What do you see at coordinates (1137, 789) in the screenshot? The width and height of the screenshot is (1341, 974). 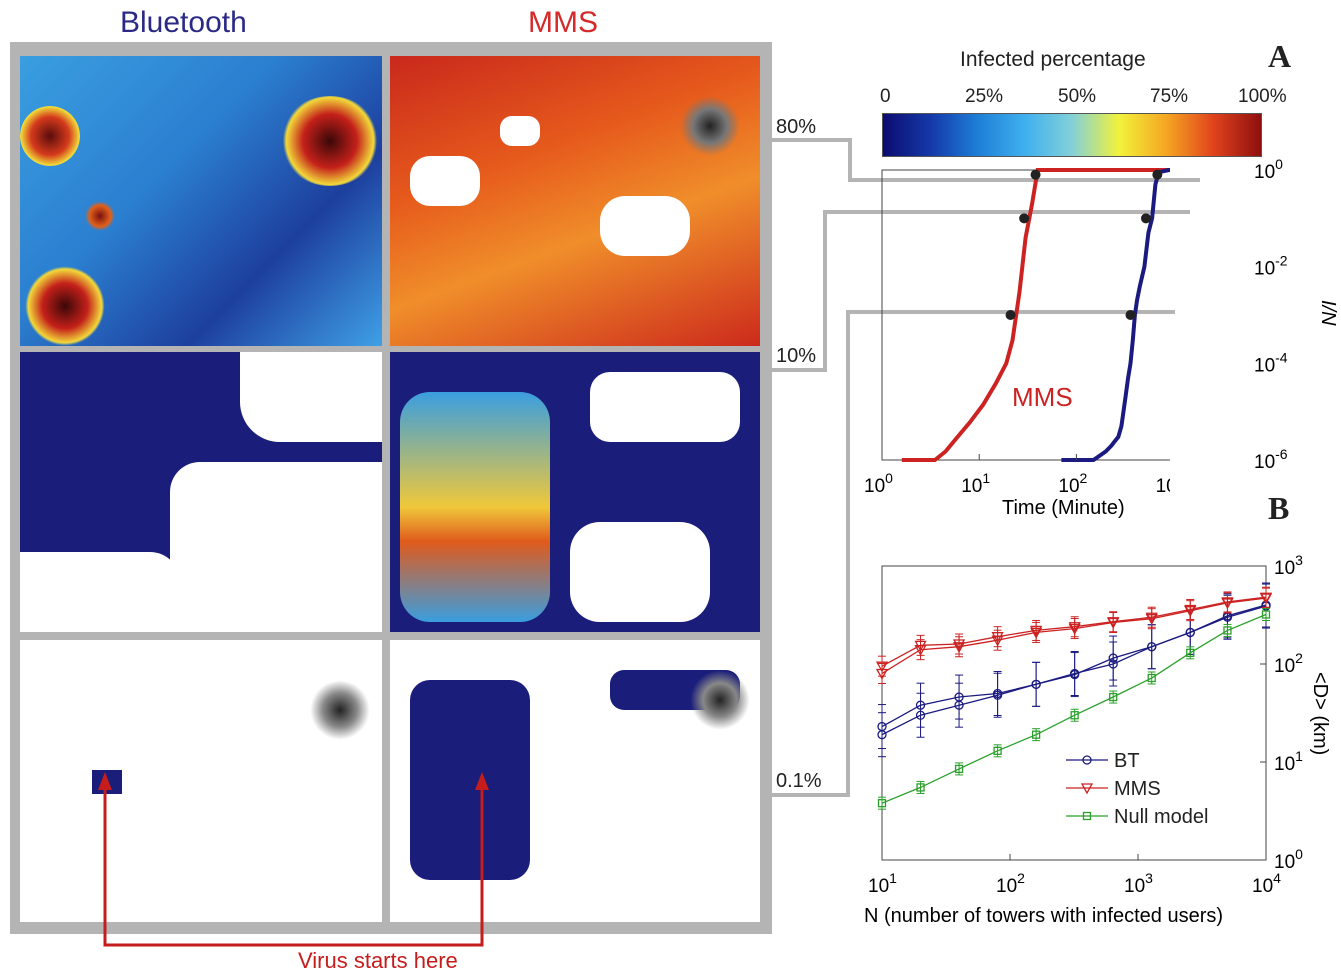 I see `legend-label: MMS` at bounding box center [1137, 789].